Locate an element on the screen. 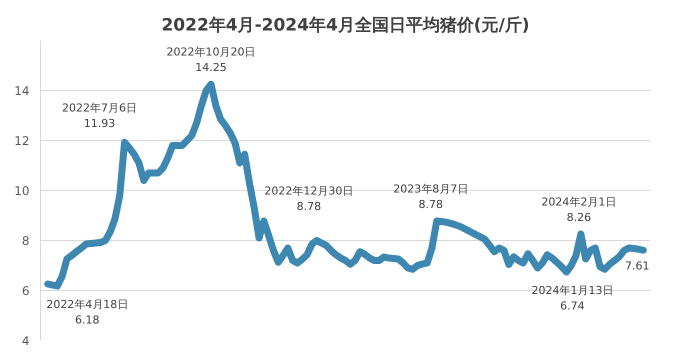  y-tick-label: 8 is located at coordinates (26, 241).